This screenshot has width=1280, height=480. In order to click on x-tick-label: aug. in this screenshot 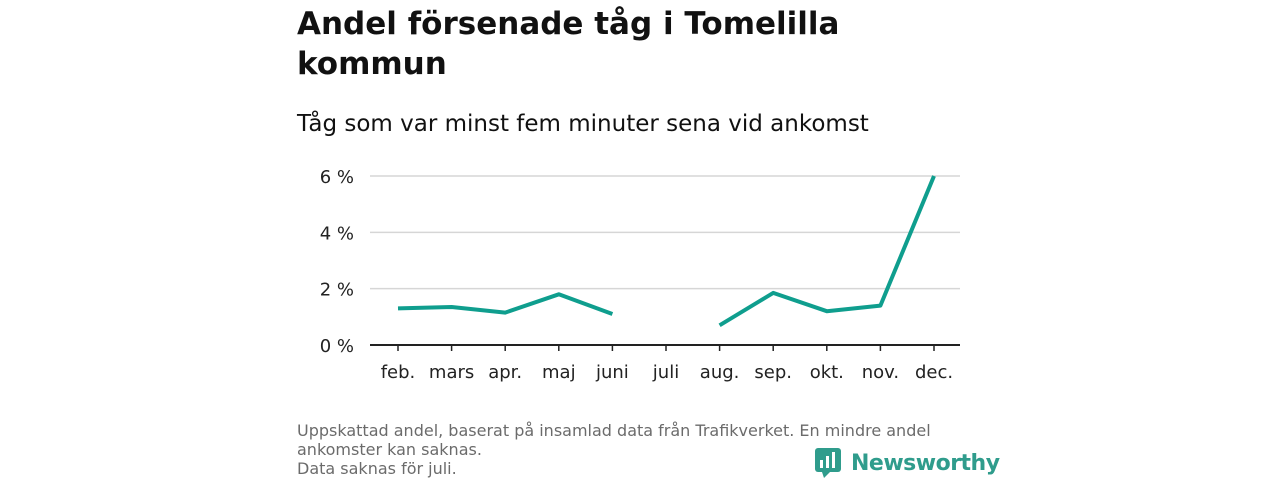, I will do `click(720, 372)`.